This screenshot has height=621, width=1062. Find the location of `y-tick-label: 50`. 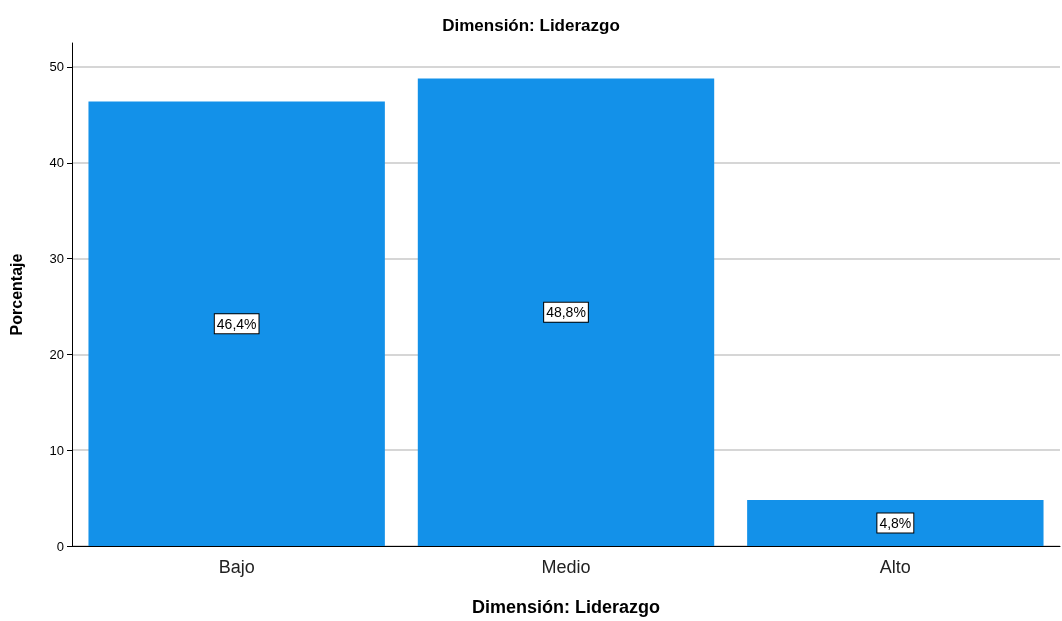

y-tick-label: 50 is located at coordinates (56, 67).